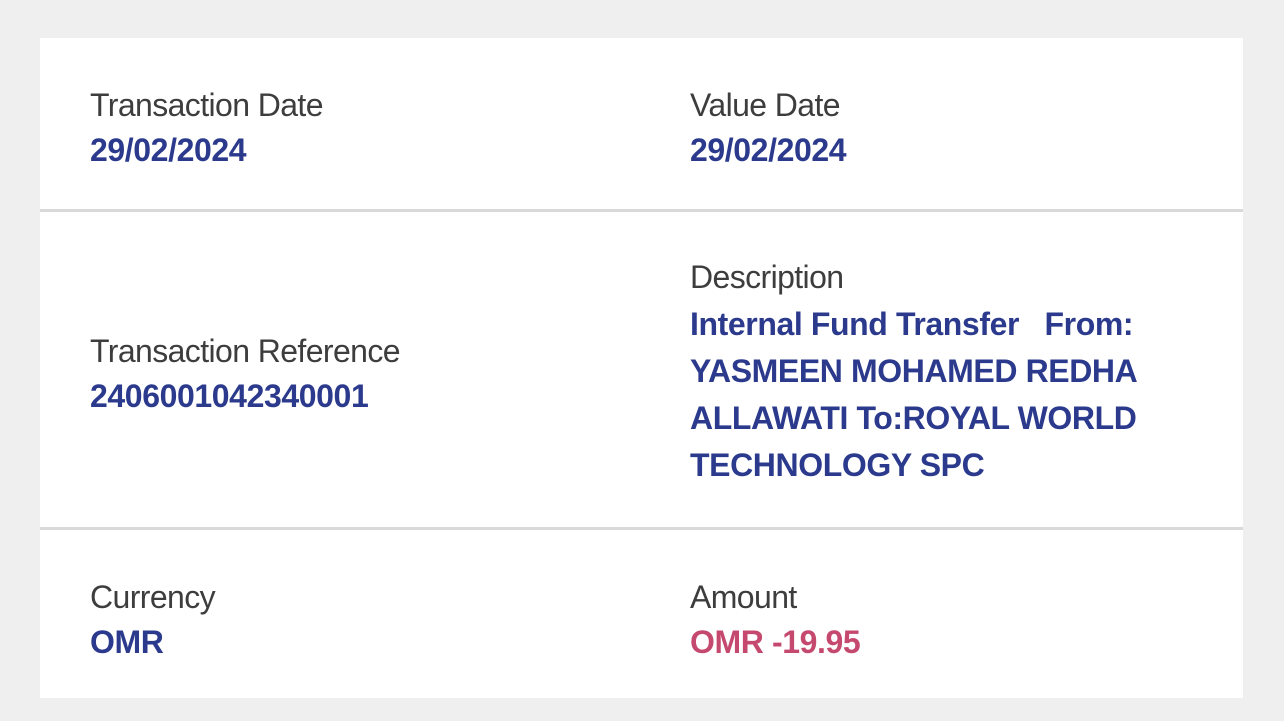  I want to click on transaction-reference-label: Transaction Reference, so click(245, 351).